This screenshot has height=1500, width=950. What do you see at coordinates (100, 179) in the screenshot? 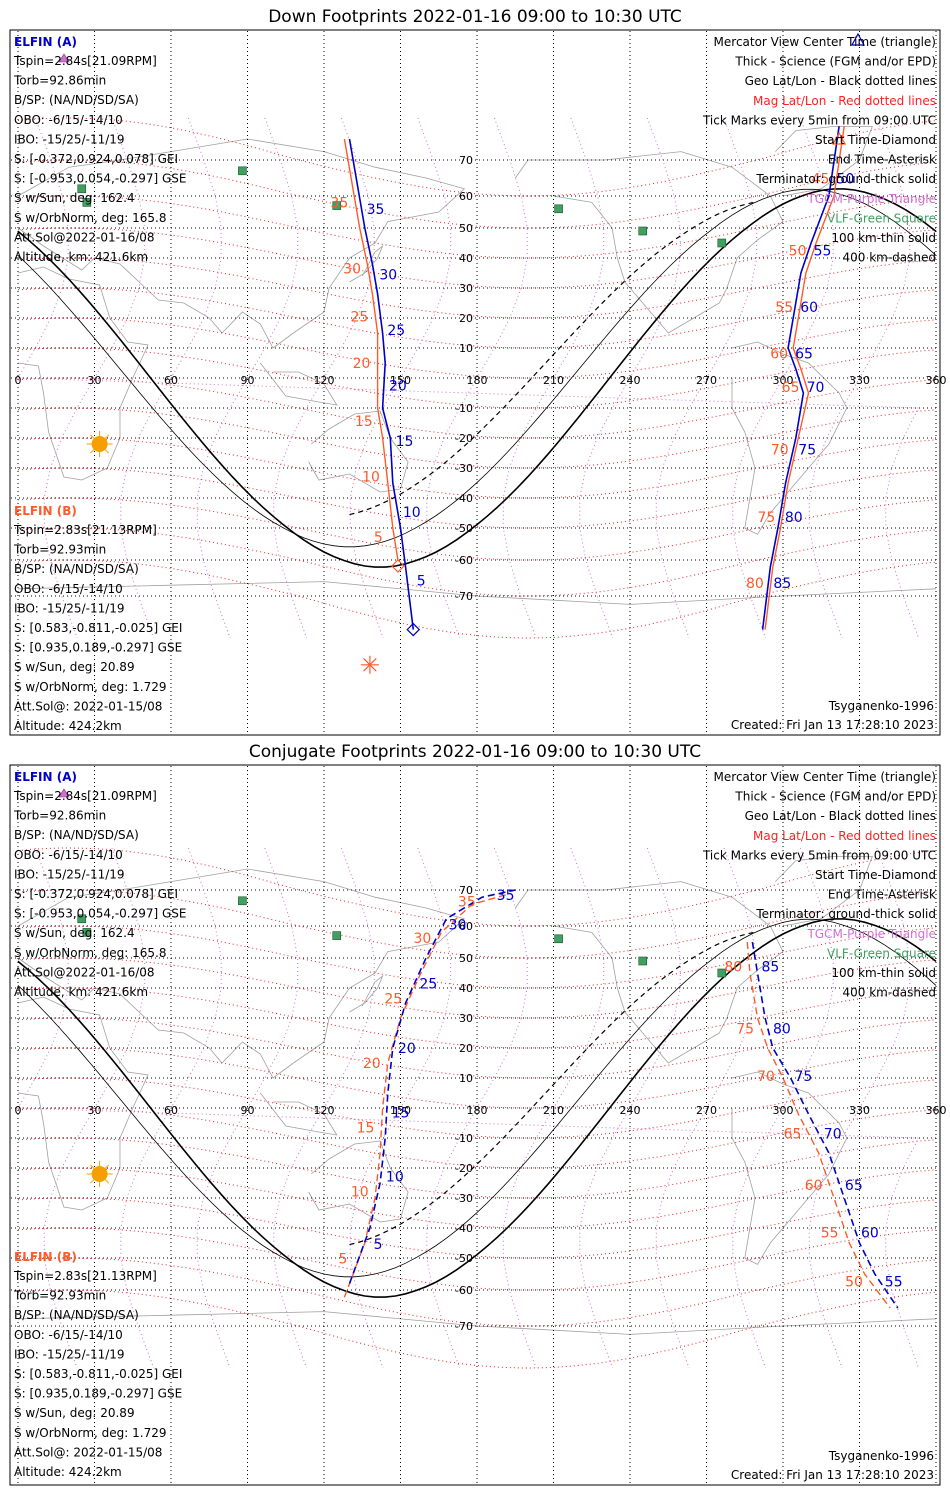
I see `elfin-a-info: S: [-0.953,0.054,-0.297] GSE` at bounding box center [100, 179].